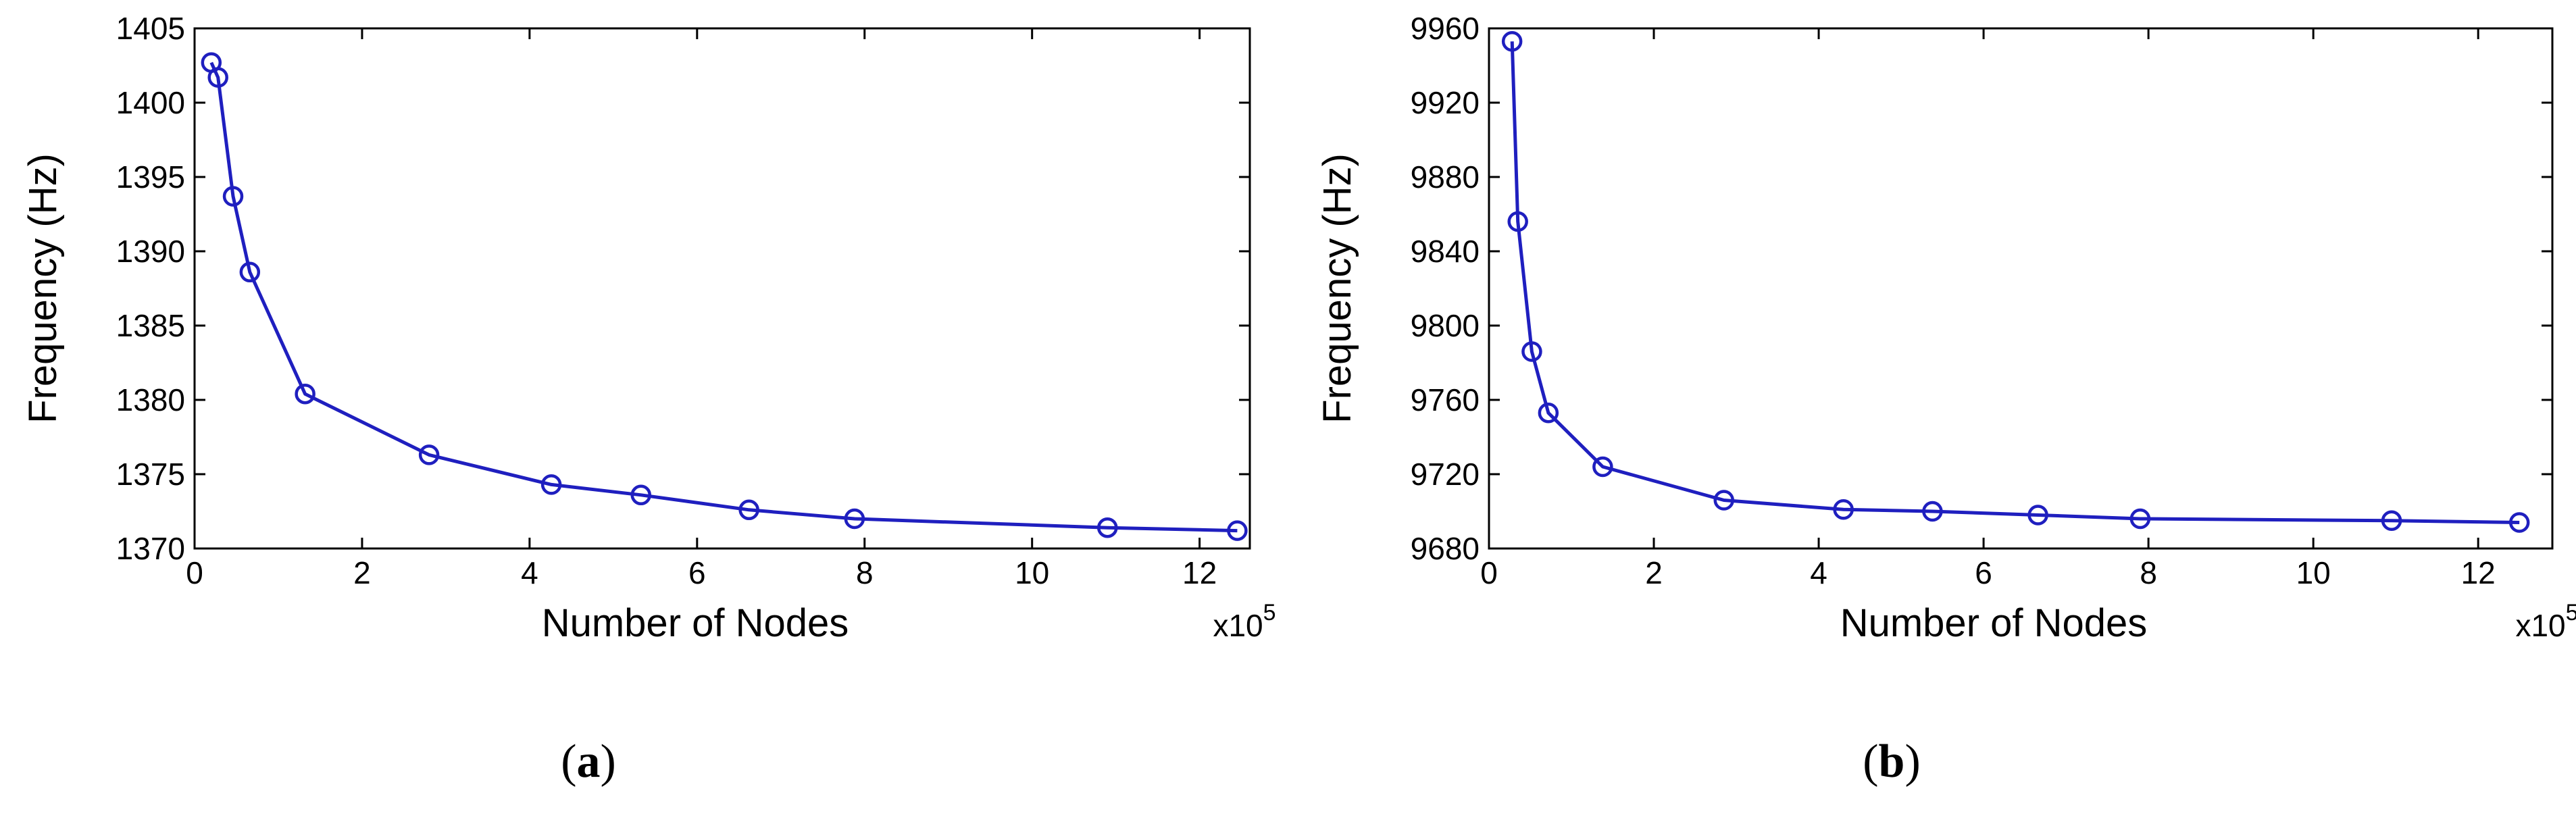 The width and height of the screenshot is (2576, 818). Describe the element at coordinates (1445, 325) in the screenshot. I see `y-tick-label: 9800` at that location.